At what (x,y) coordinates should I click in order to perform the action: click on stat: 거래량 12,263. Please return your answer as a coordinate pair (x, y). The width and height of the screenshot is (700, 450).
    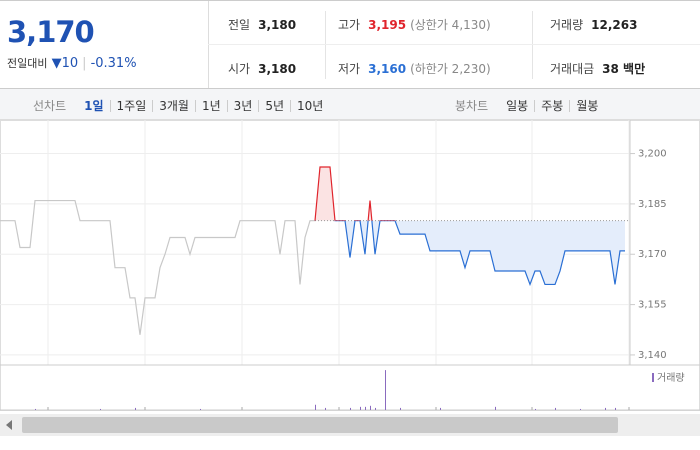
    Looking at the image, I should click on (593, 24).